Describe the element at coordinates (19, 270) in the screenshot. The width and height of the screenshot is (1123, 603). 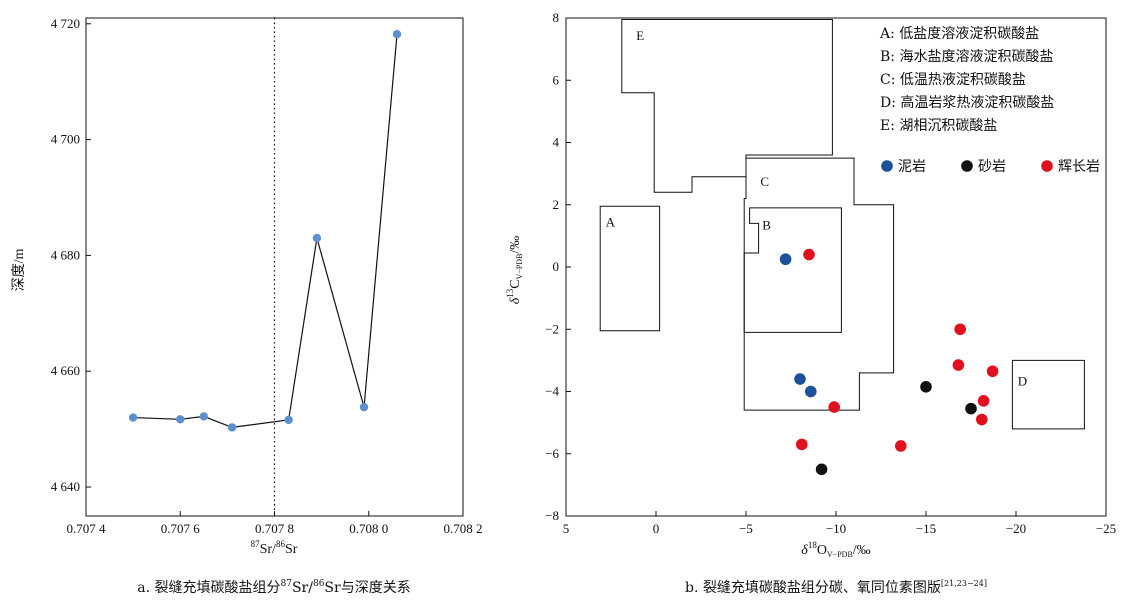
I see `y-axis-label: 深度/m` at that location.